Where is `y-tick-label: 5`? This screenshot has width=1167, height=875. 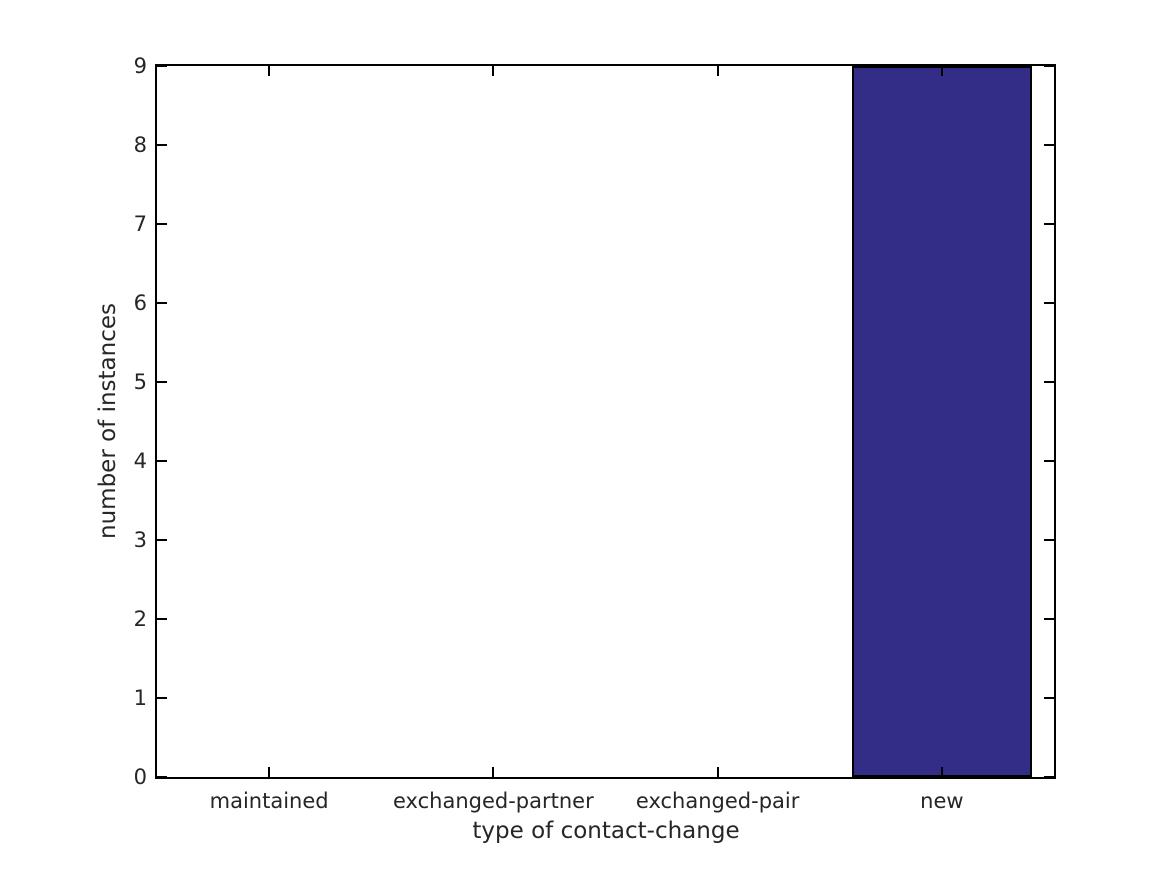 y-tick-label: 5 is located at coordinates (140, 382).